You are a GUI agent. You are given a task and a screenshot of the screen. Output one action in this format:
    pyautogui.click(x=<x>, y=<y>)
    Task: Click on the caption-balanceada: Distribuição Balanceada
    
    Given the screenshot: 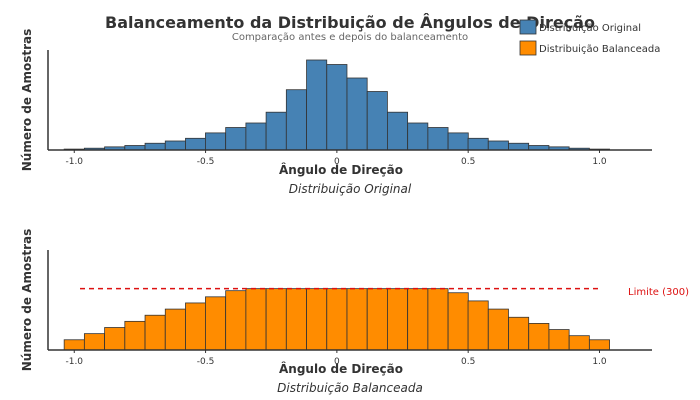 What is the action you would take?
    pyautogui.click(x=350, y=388)
    